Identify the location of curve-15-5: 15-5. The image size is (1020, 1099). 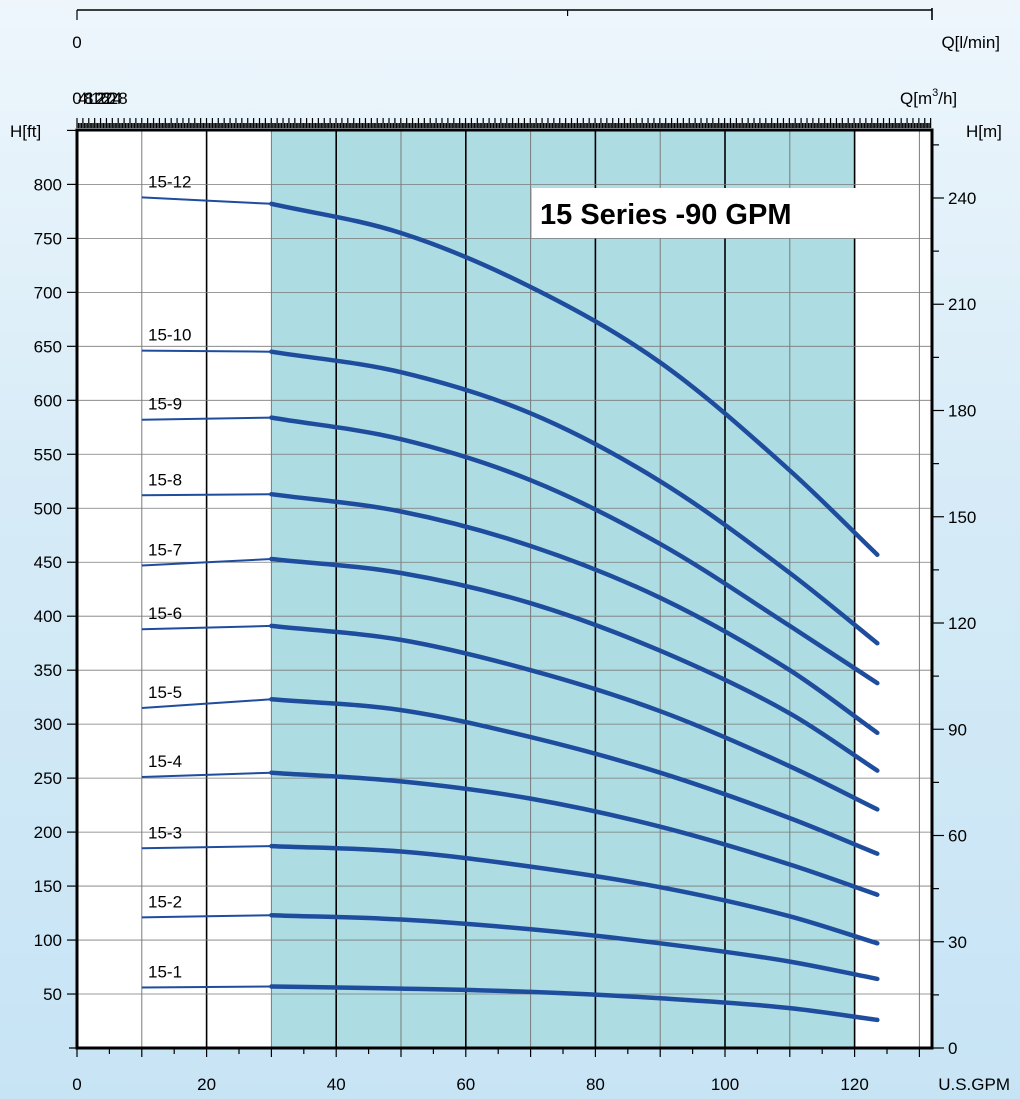
(510, 769).